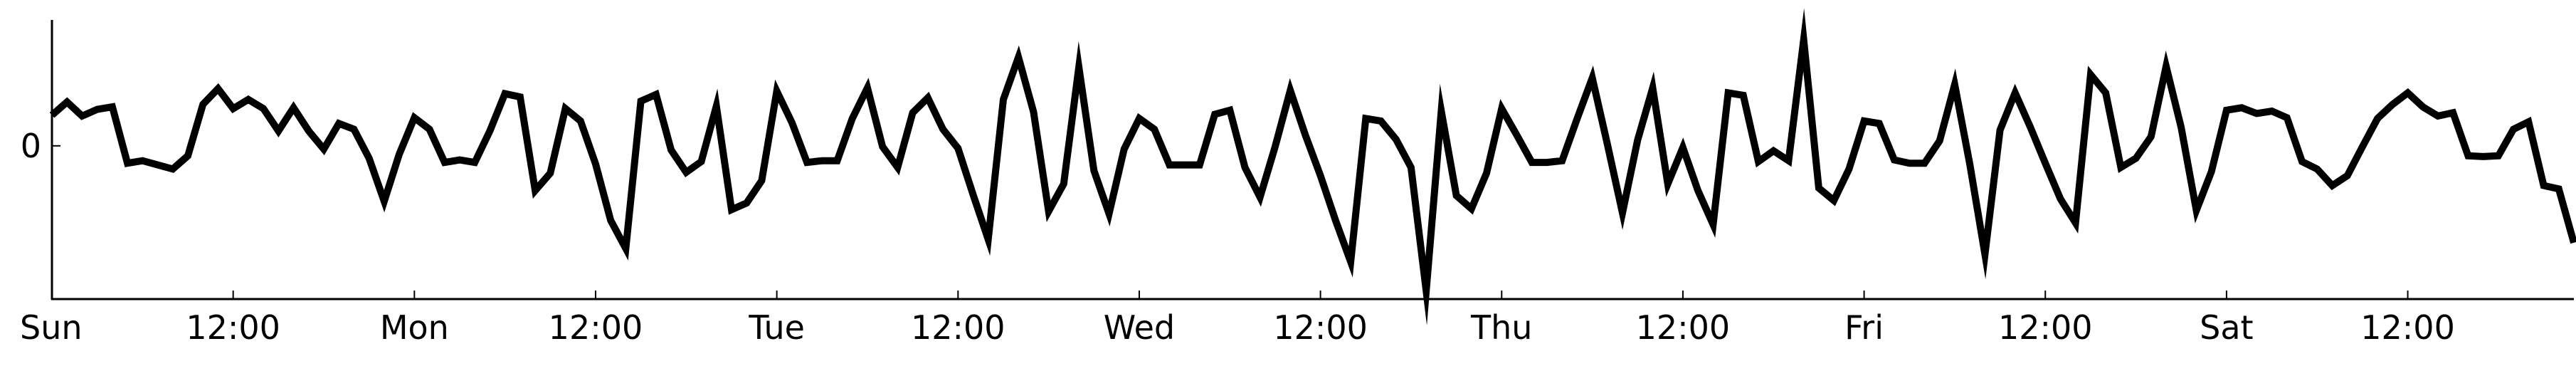  Describe the element at coordinates (51, 327) in the screenshot. I see `x-tick-label: Sun` at that location.